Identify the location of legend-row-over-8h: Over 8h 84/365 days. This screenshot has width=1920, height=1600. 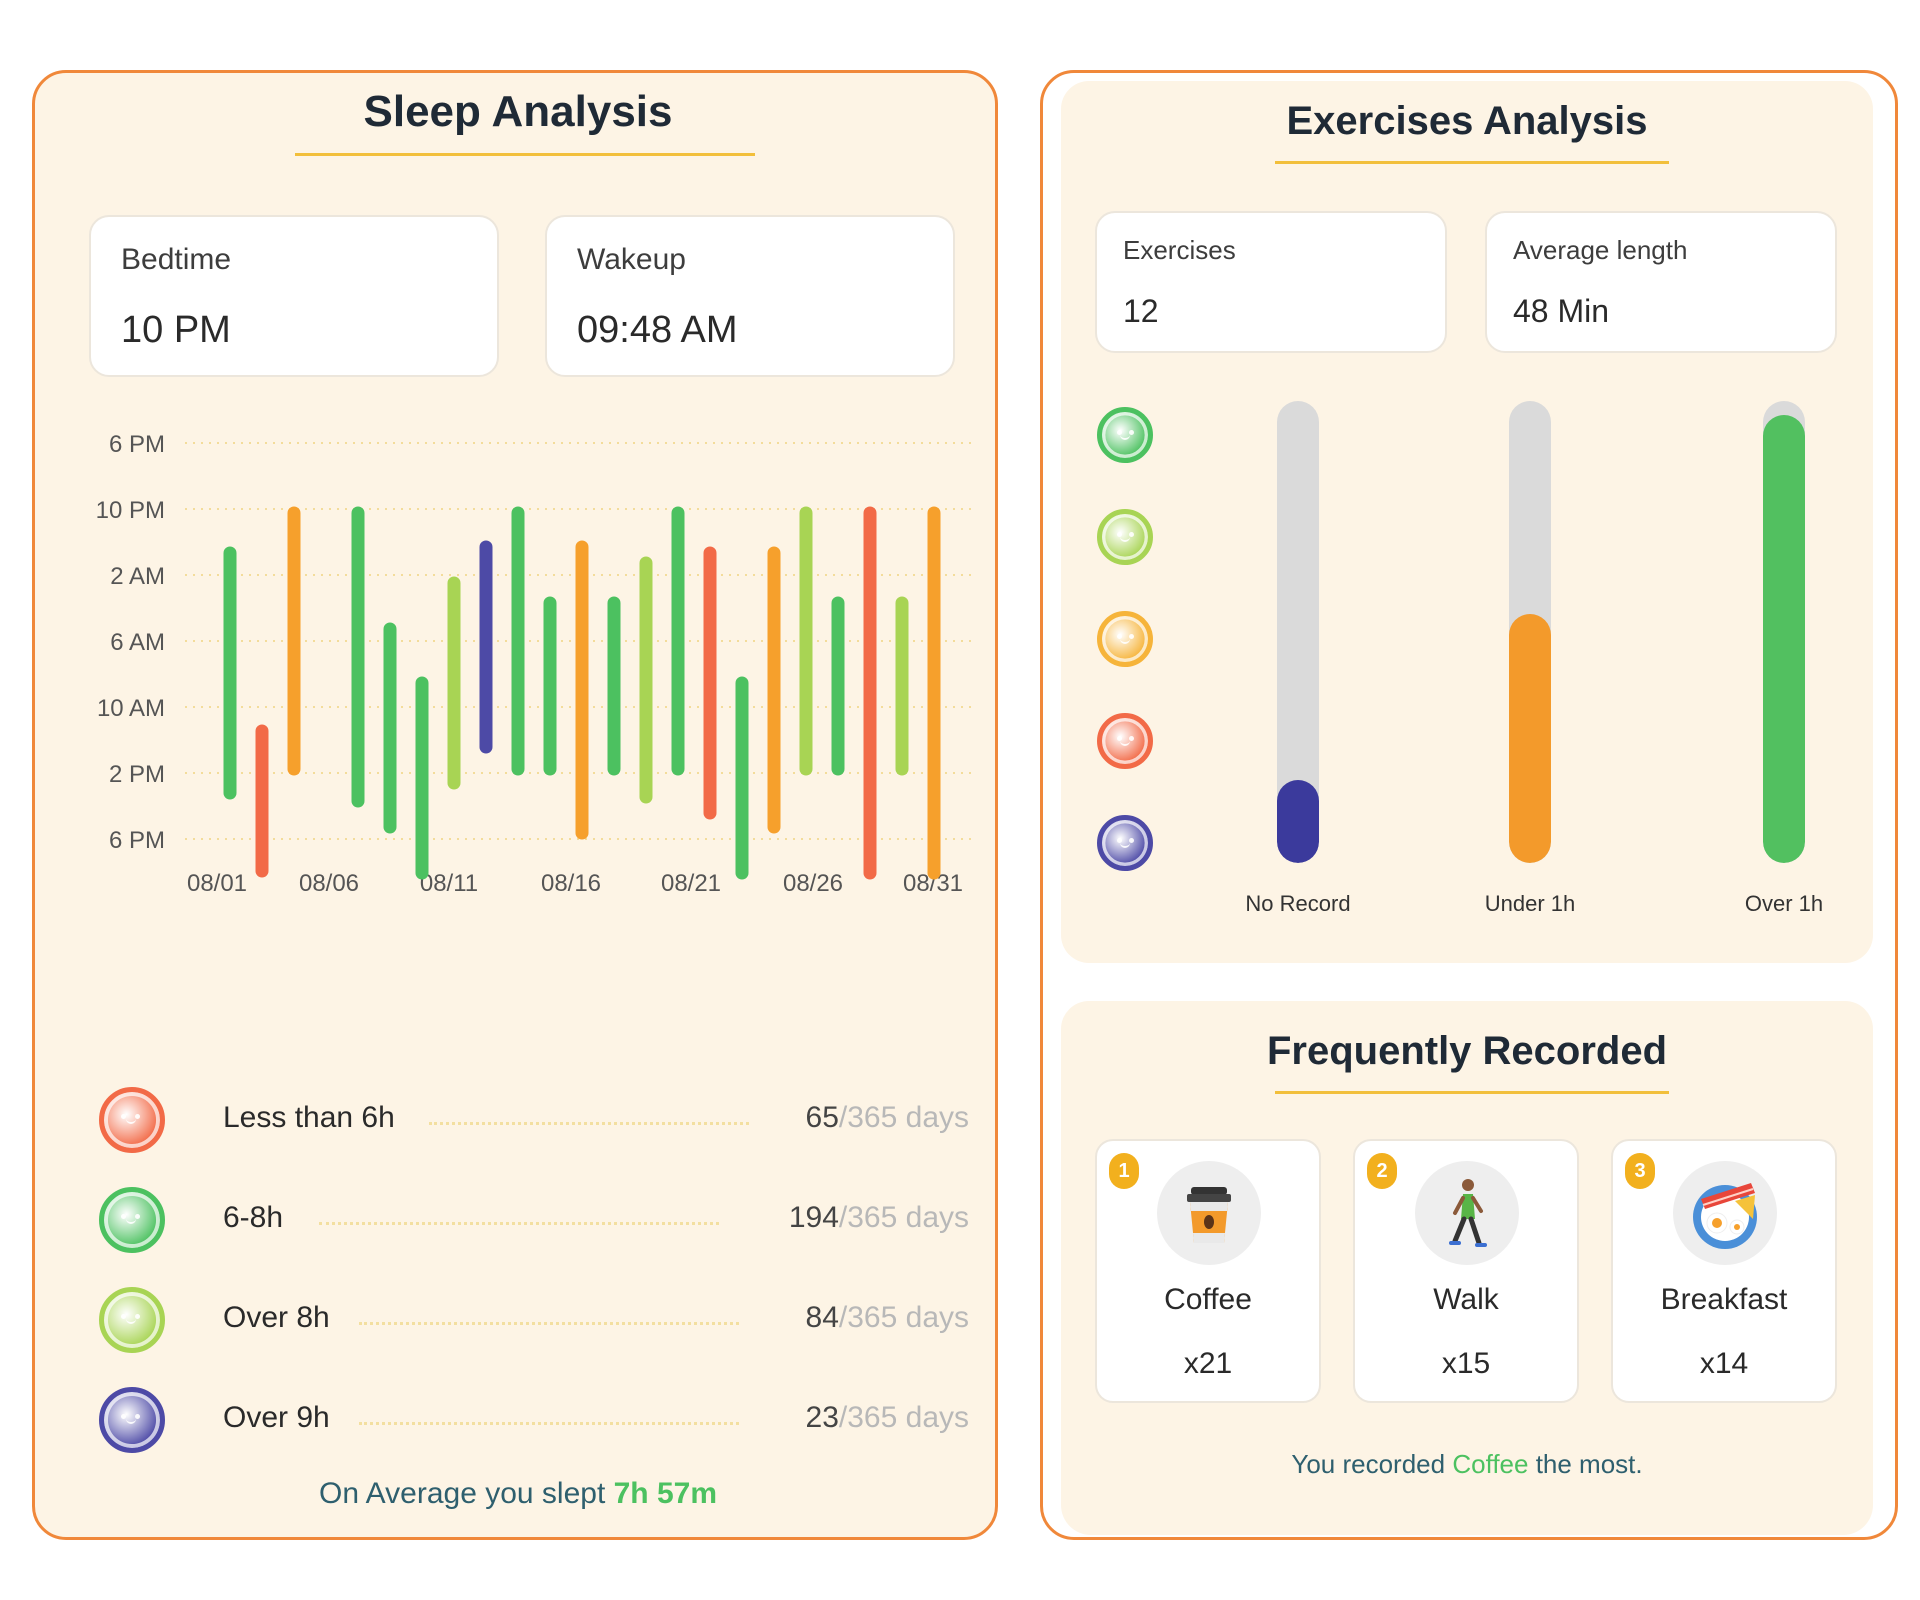
(534, 1320).